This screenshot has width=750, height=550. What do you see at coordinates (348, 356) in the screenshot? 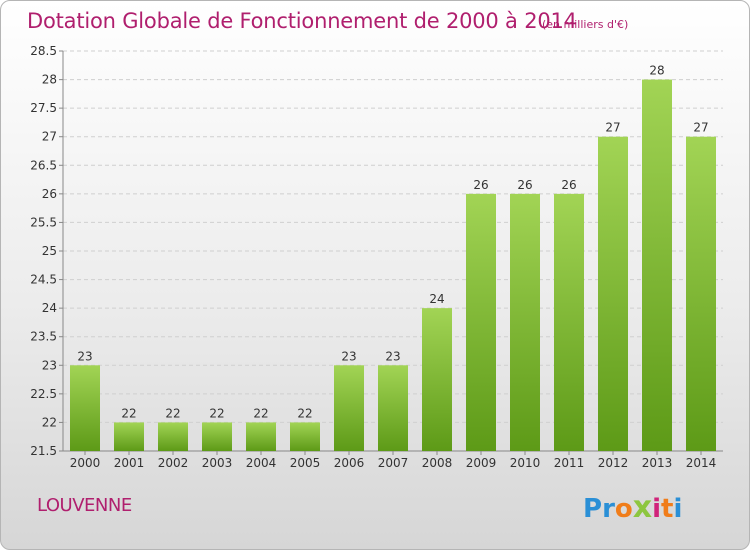
I see `data-label-2006: 23` at bounding box center [348, 356].